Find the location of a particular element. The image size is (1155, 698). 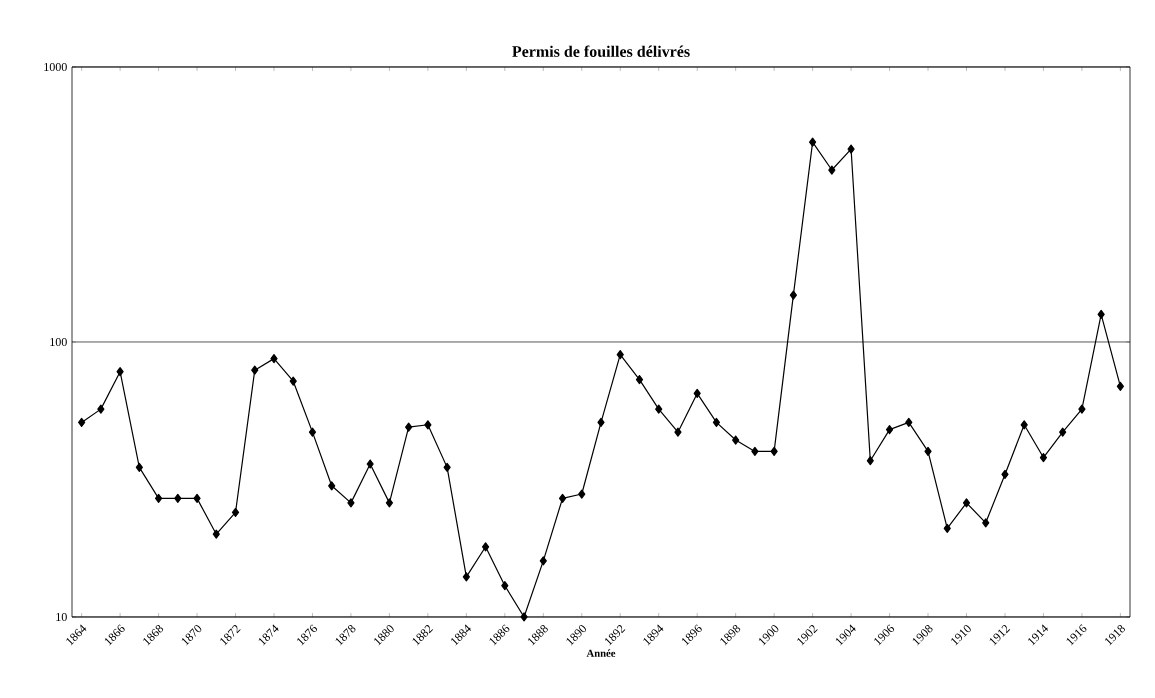

x-tick-label: 1868 is located at coordinates (153, 635).